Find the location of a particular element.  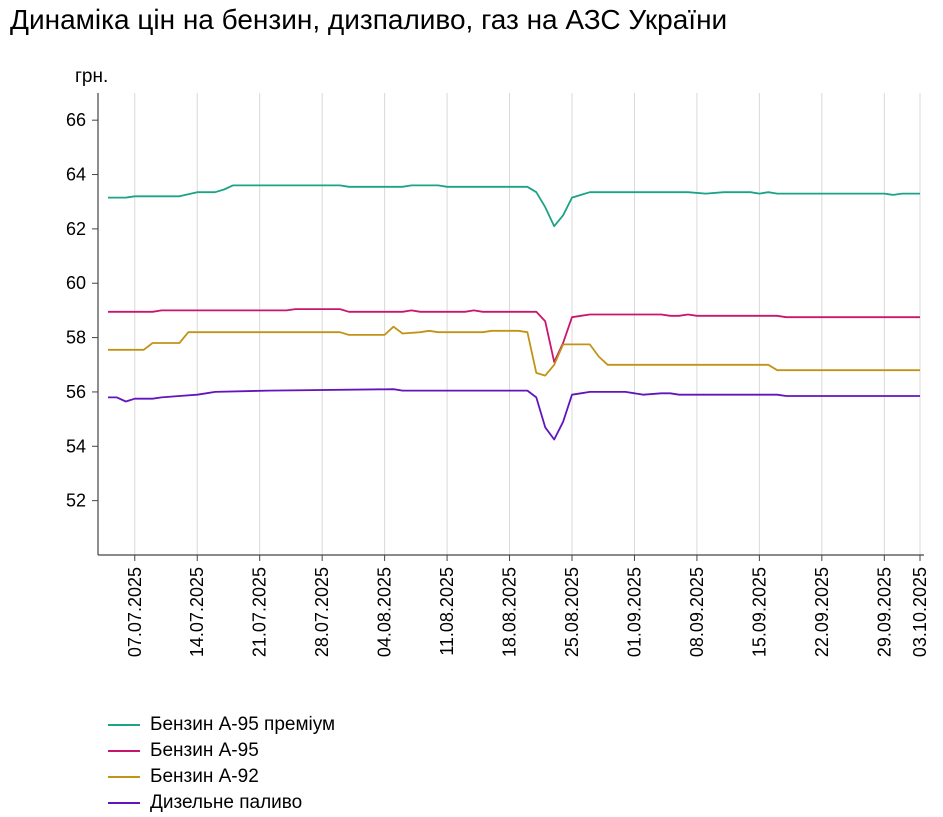

legend-item: Бензин А-92 is located at coordinates (221, 777).